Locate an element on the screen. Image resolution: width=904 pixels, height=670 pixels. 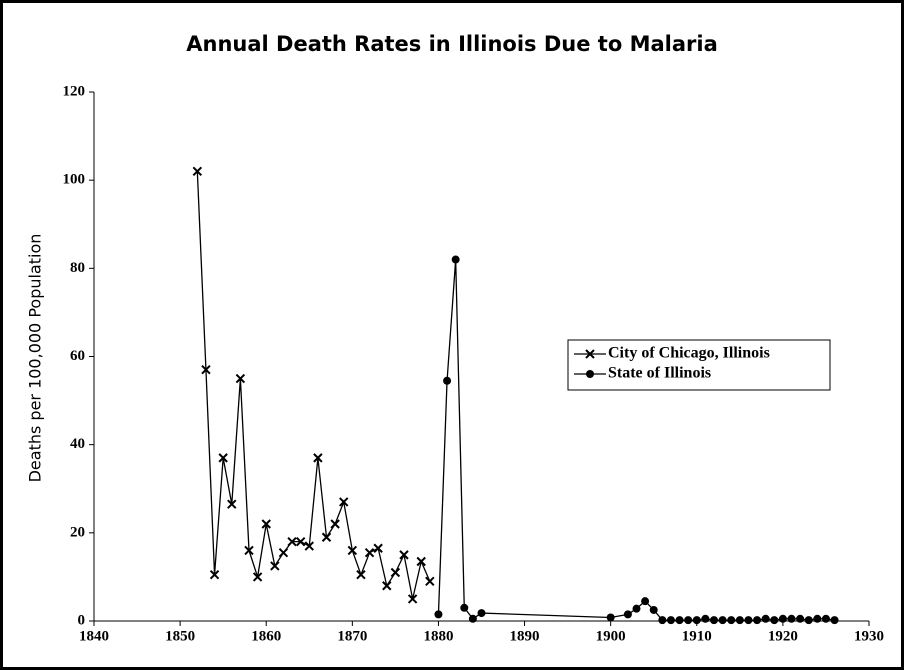
x-tick-label: 1900 is located at coordinates (611, 636).